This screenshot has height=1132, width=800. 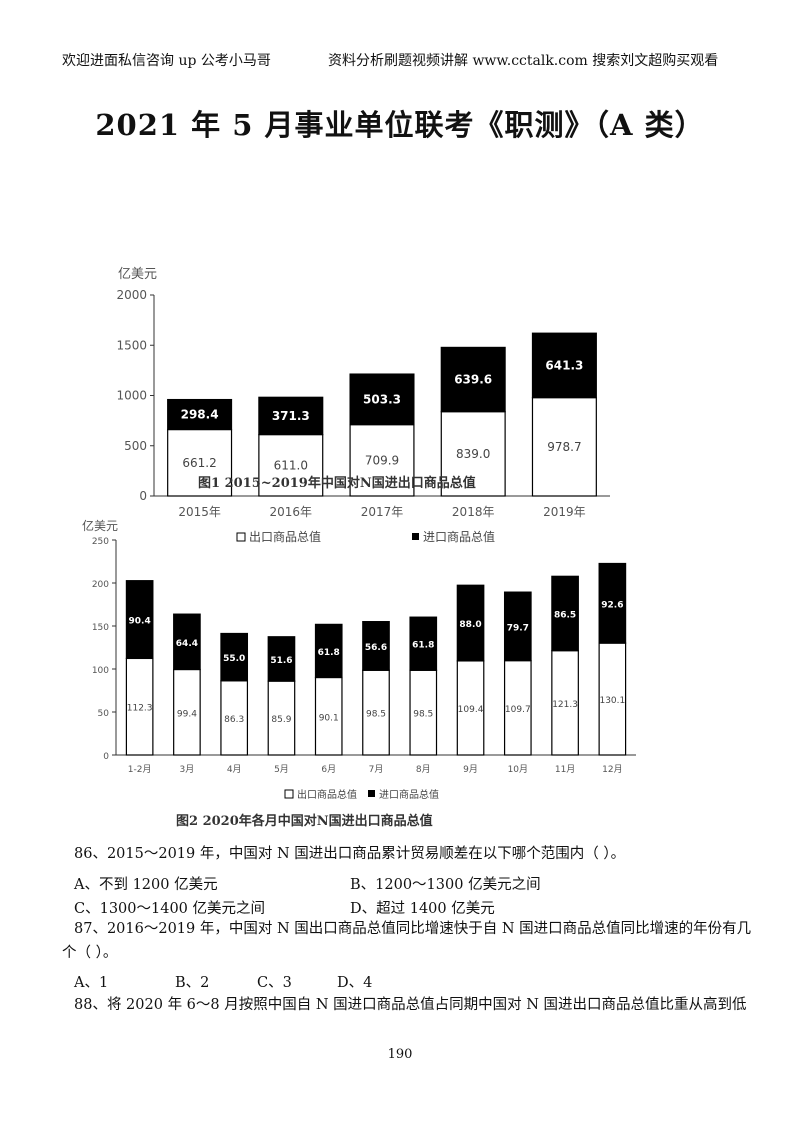 I want to click on question-87-option-a: A、1, so click(x=91, y=983).